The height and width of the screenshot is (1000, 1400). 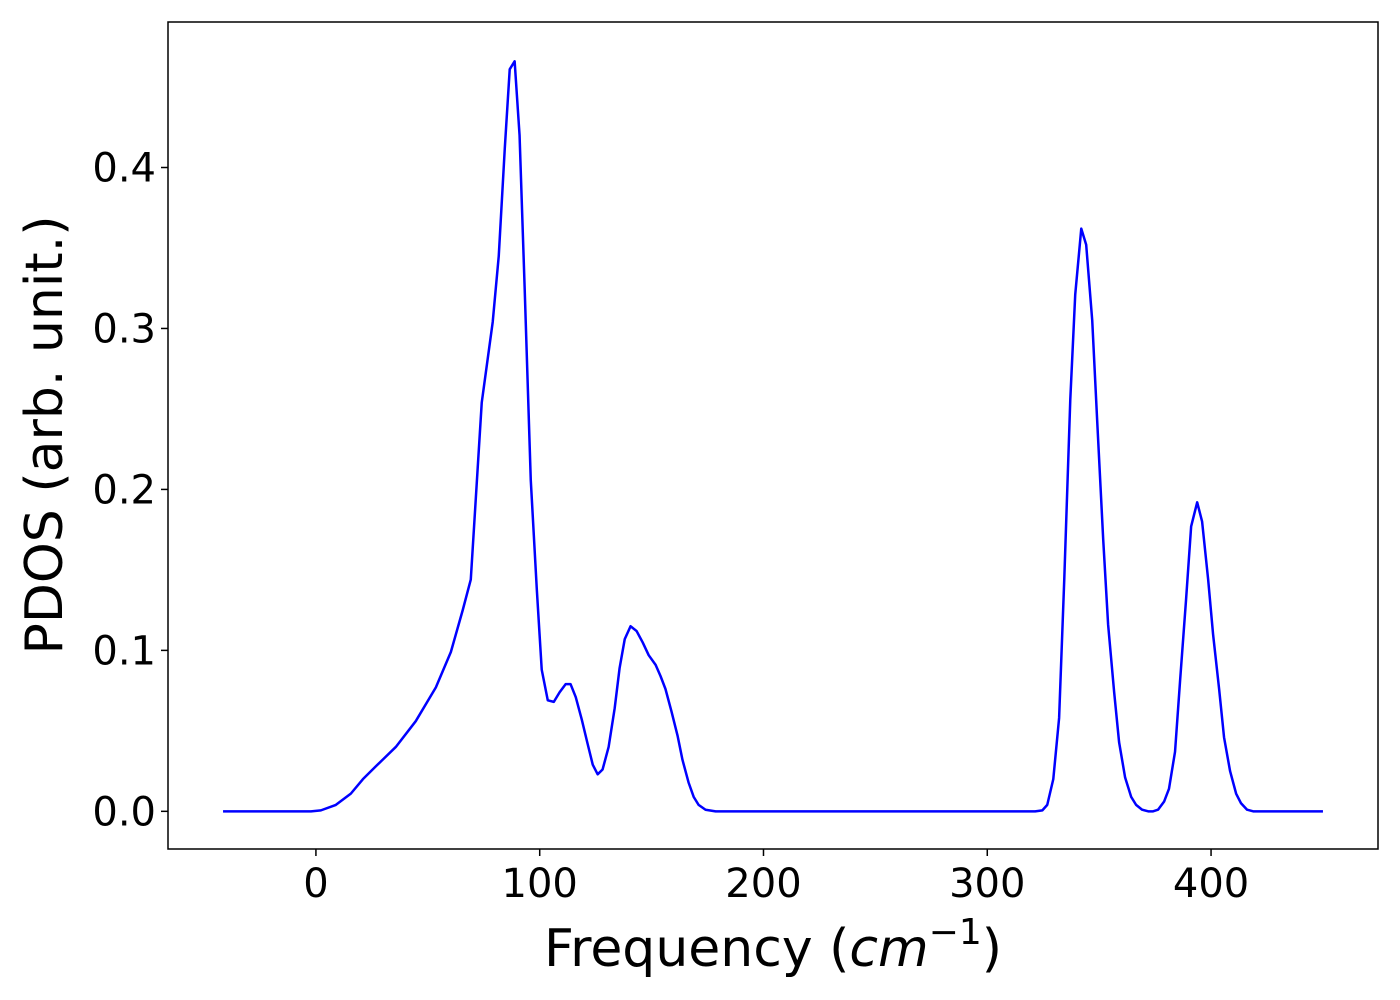 I want to click on x-tick-label: 0, so click(x=315, y=884).